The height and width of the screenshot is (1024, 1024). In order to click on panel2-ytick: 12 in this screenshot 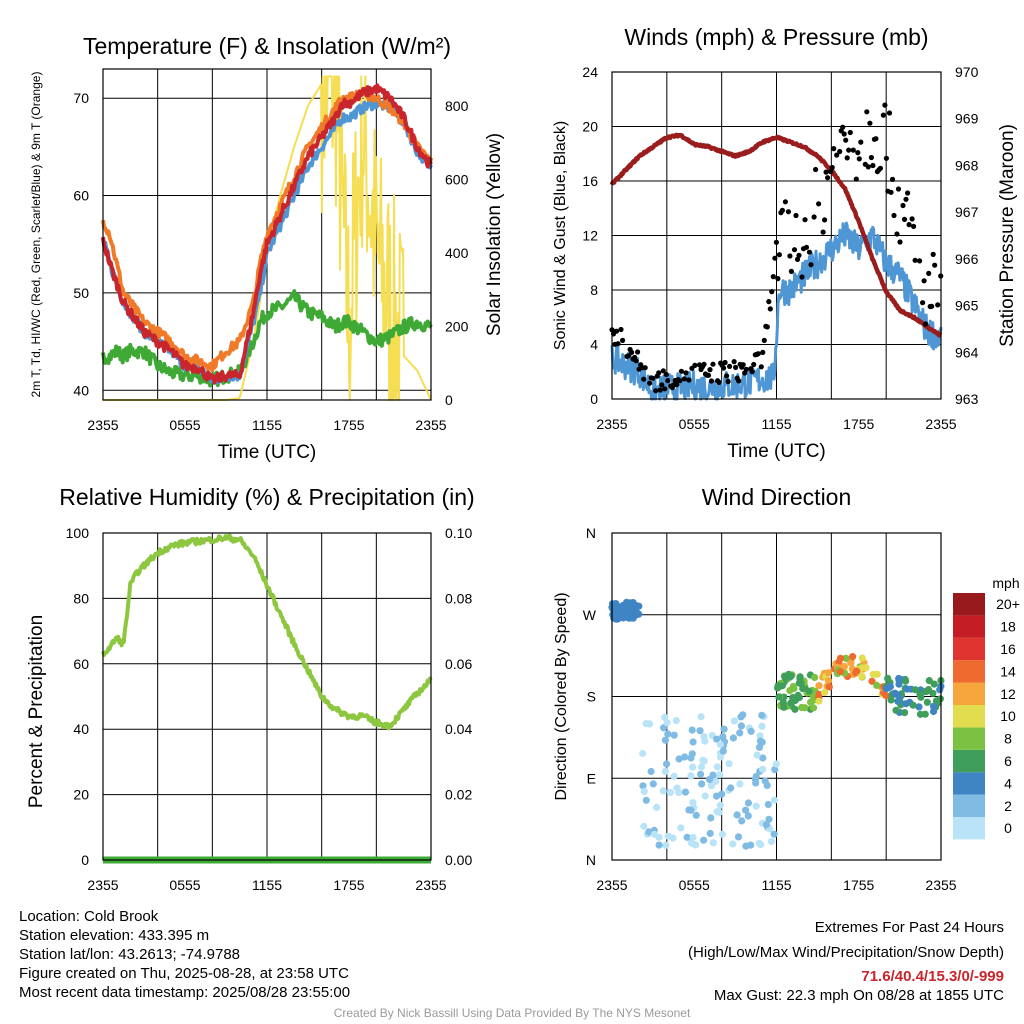, I will do `click(590, 236)`.